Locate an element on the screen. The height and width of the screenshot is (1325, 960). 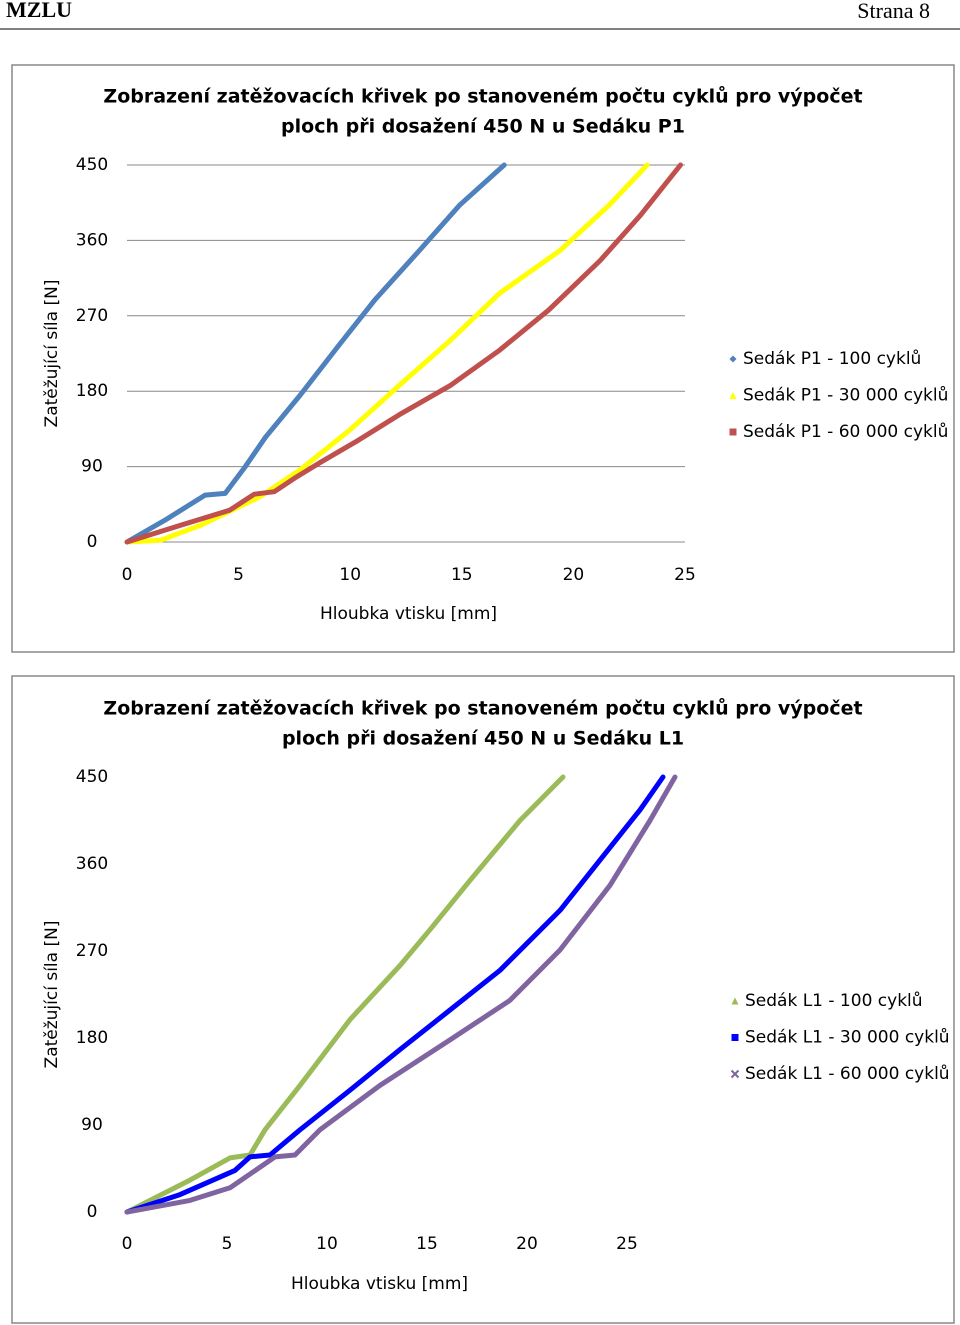
legend-label: Sedák P1 - 30 000 cyklů is located at coordinates (845, 396).